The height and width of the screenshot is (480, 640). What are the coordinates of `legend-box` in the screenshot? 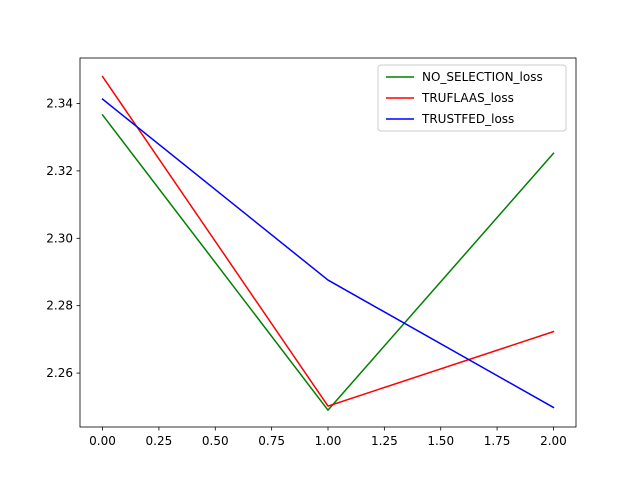 It's located at (472, 98).